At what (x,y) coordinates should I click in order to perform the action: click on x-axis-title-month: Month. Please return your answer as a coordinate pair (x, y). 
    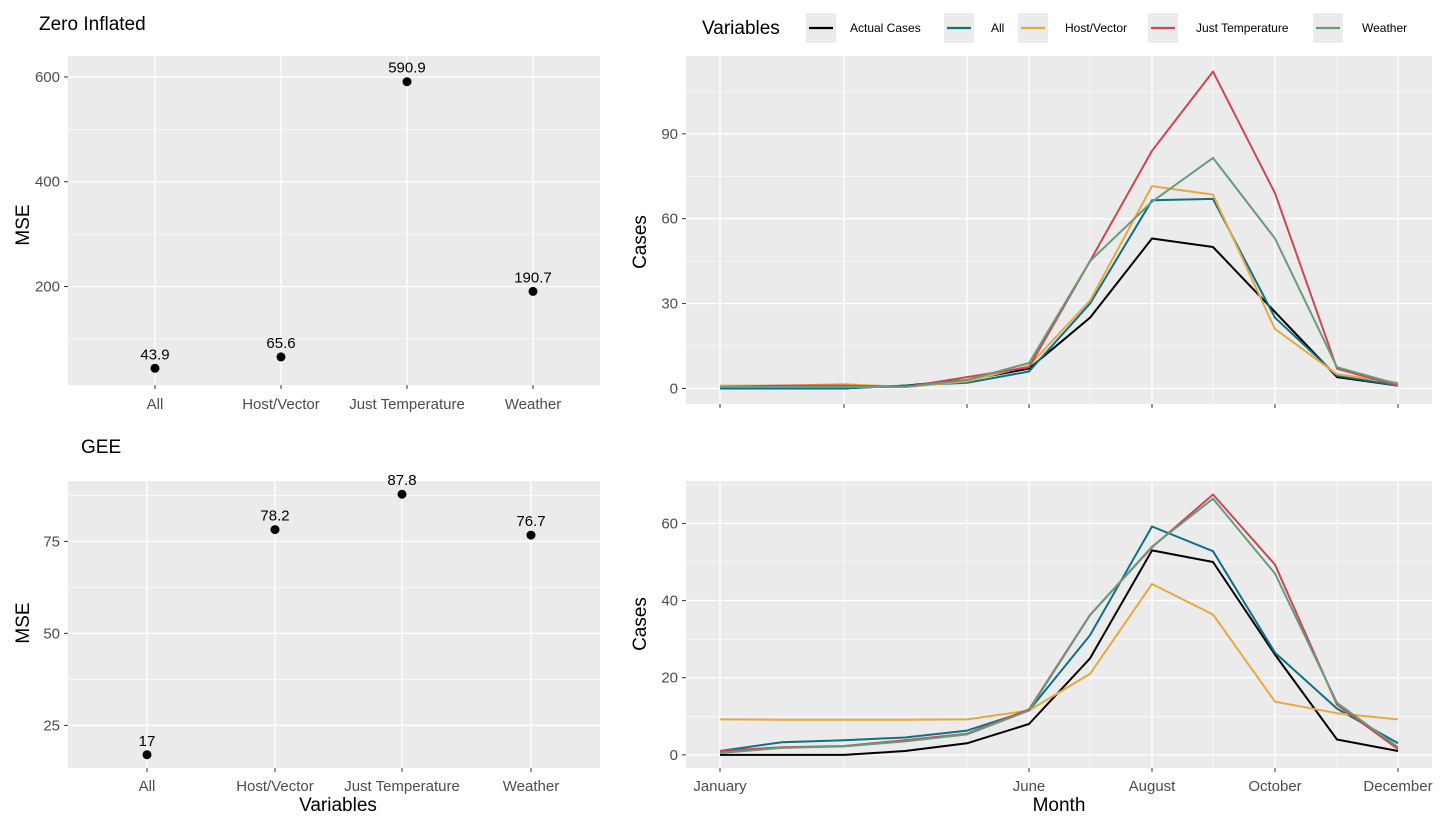
    Looking at the image, I should click on (1059, 805).